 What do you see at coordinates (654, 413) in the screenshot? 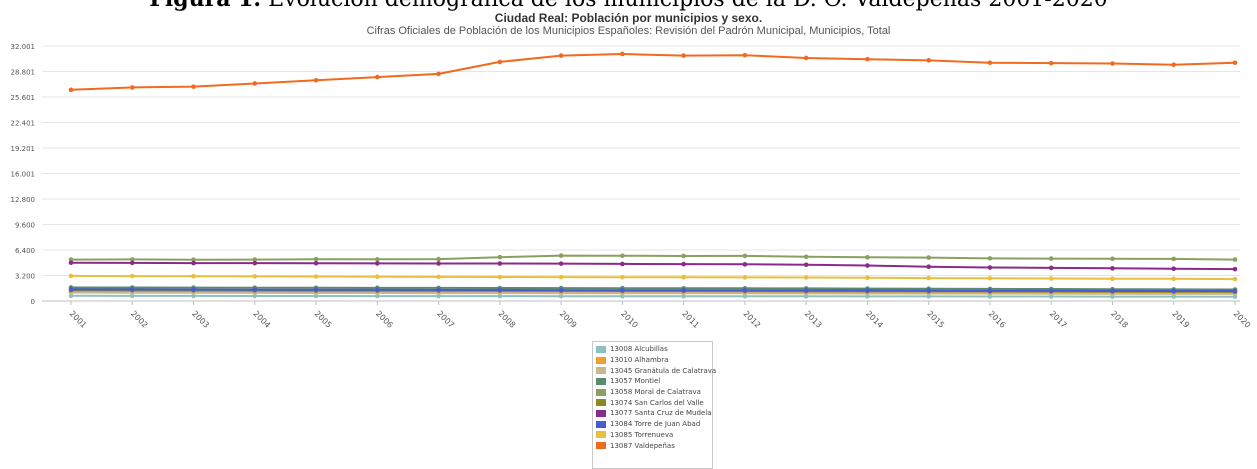
I see `legend-item: 13077 Santa Cruz de Mudela` at bounding box center [654, 413].